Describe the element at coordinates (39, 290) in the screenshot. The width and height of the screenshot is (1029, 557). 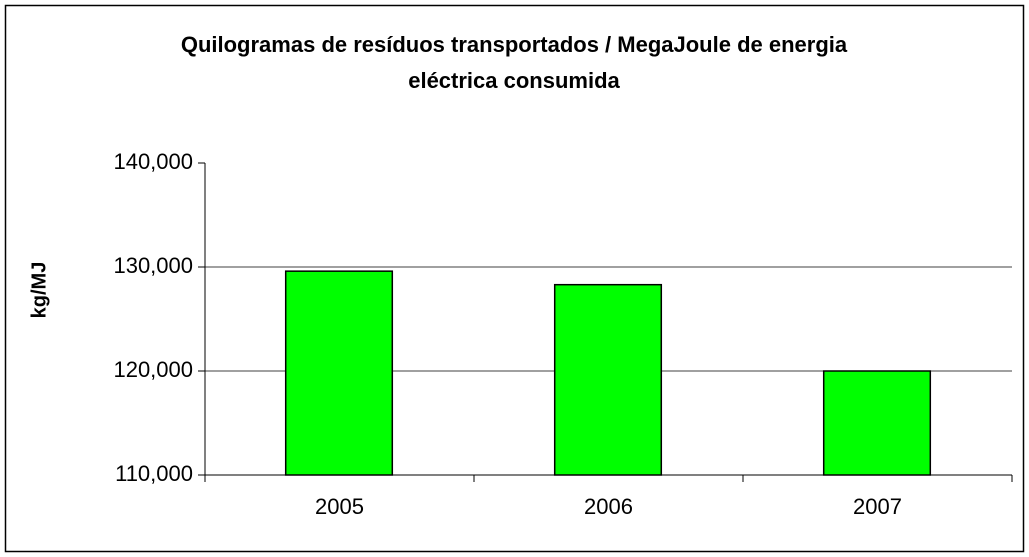
I see `y-axis-label: kg/MJ` at that location.